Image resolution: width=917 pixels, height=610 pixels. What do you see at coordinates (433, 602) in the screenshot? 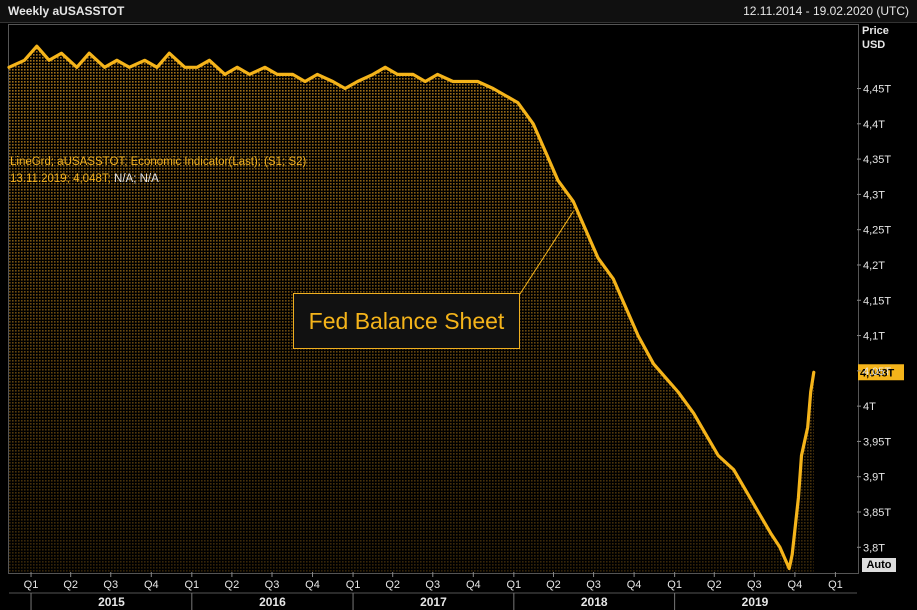
I see `year-label: 2017` at bounding box center [433, 602].